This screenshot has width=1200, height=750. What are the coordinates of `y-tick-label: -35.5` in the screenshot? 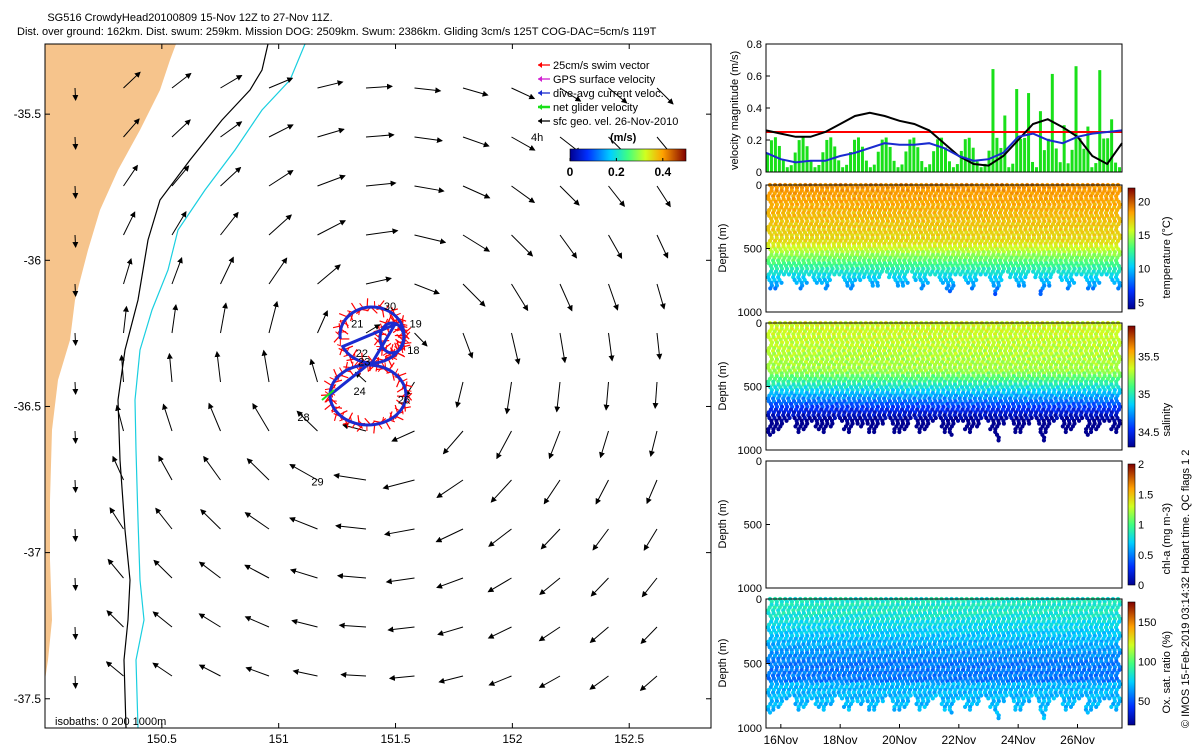 It's located at (28, 114).